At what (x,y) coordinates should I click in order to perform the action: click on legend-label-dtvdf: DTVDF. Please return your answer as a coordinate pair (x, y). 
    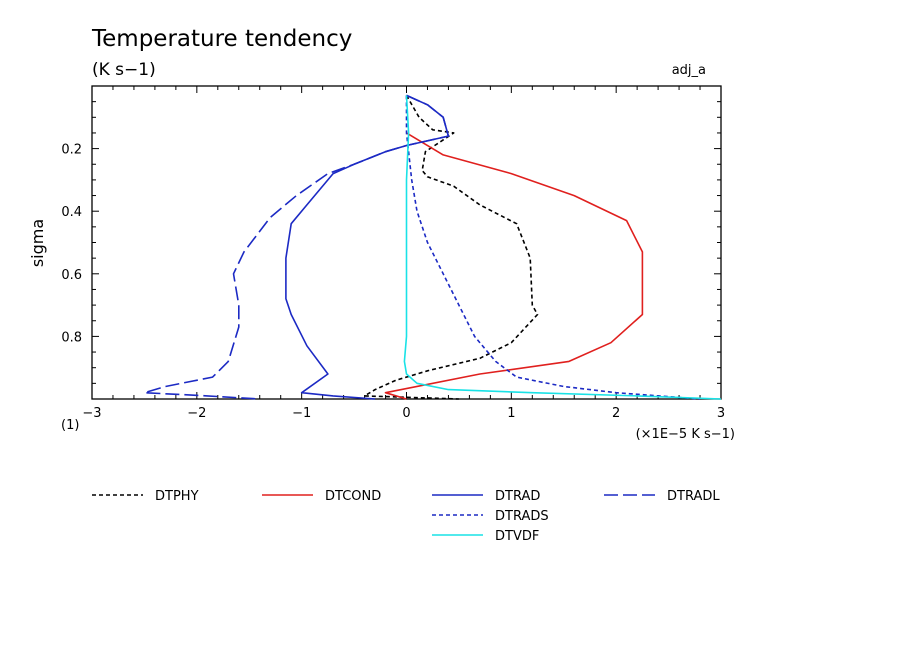
    Looking at the image, I should click on (517, 536).